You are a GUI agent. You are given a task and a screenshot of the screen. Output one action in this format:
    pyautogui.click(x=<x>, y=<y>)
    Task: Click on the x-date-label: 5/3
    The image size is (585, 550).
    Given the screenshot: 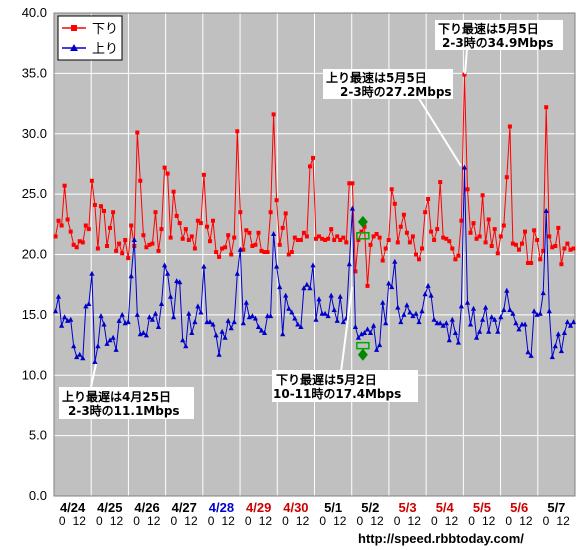 What is the action you would take?
    pyautogui.click(x=407, y=507)
    